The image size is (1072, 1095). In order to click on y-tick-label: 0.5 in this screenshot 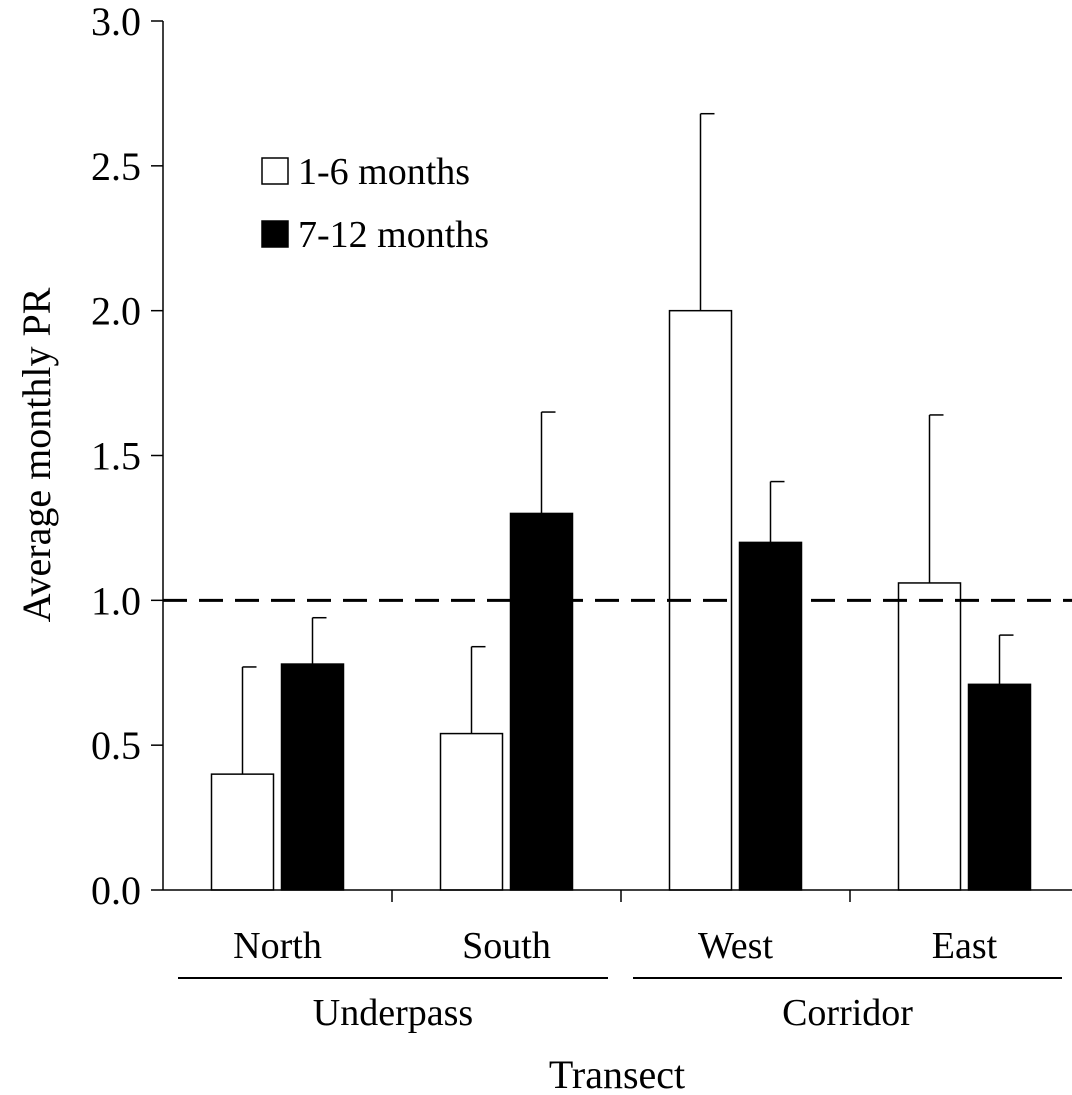, I will do `click(116, 745)`.